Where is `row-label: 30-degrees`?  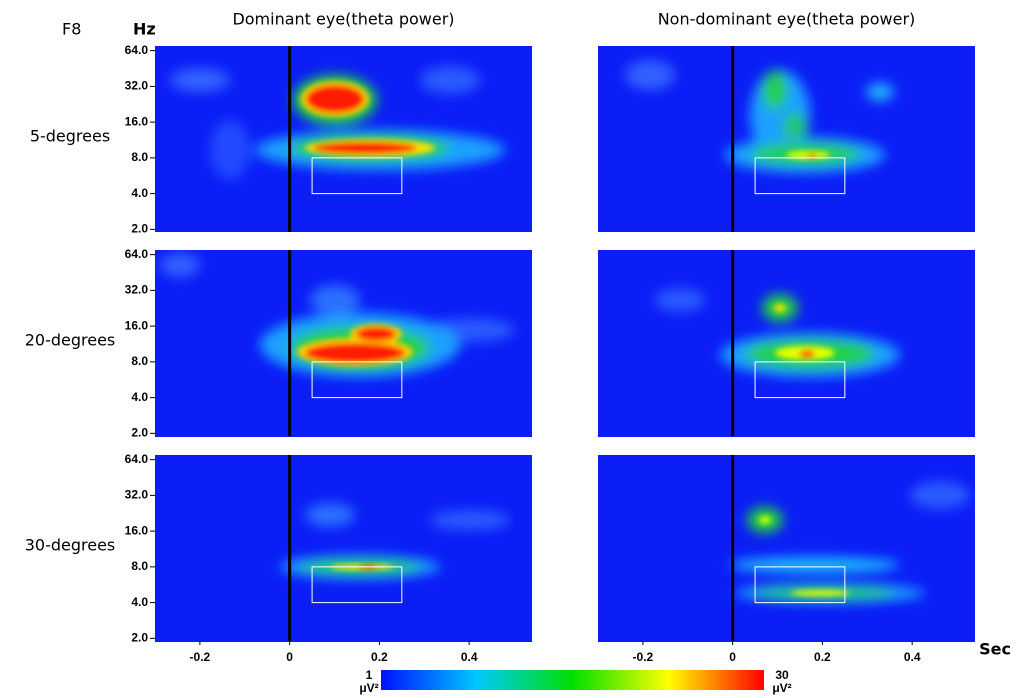
row-label: 30-degrees is located at coordinates (70, 545).